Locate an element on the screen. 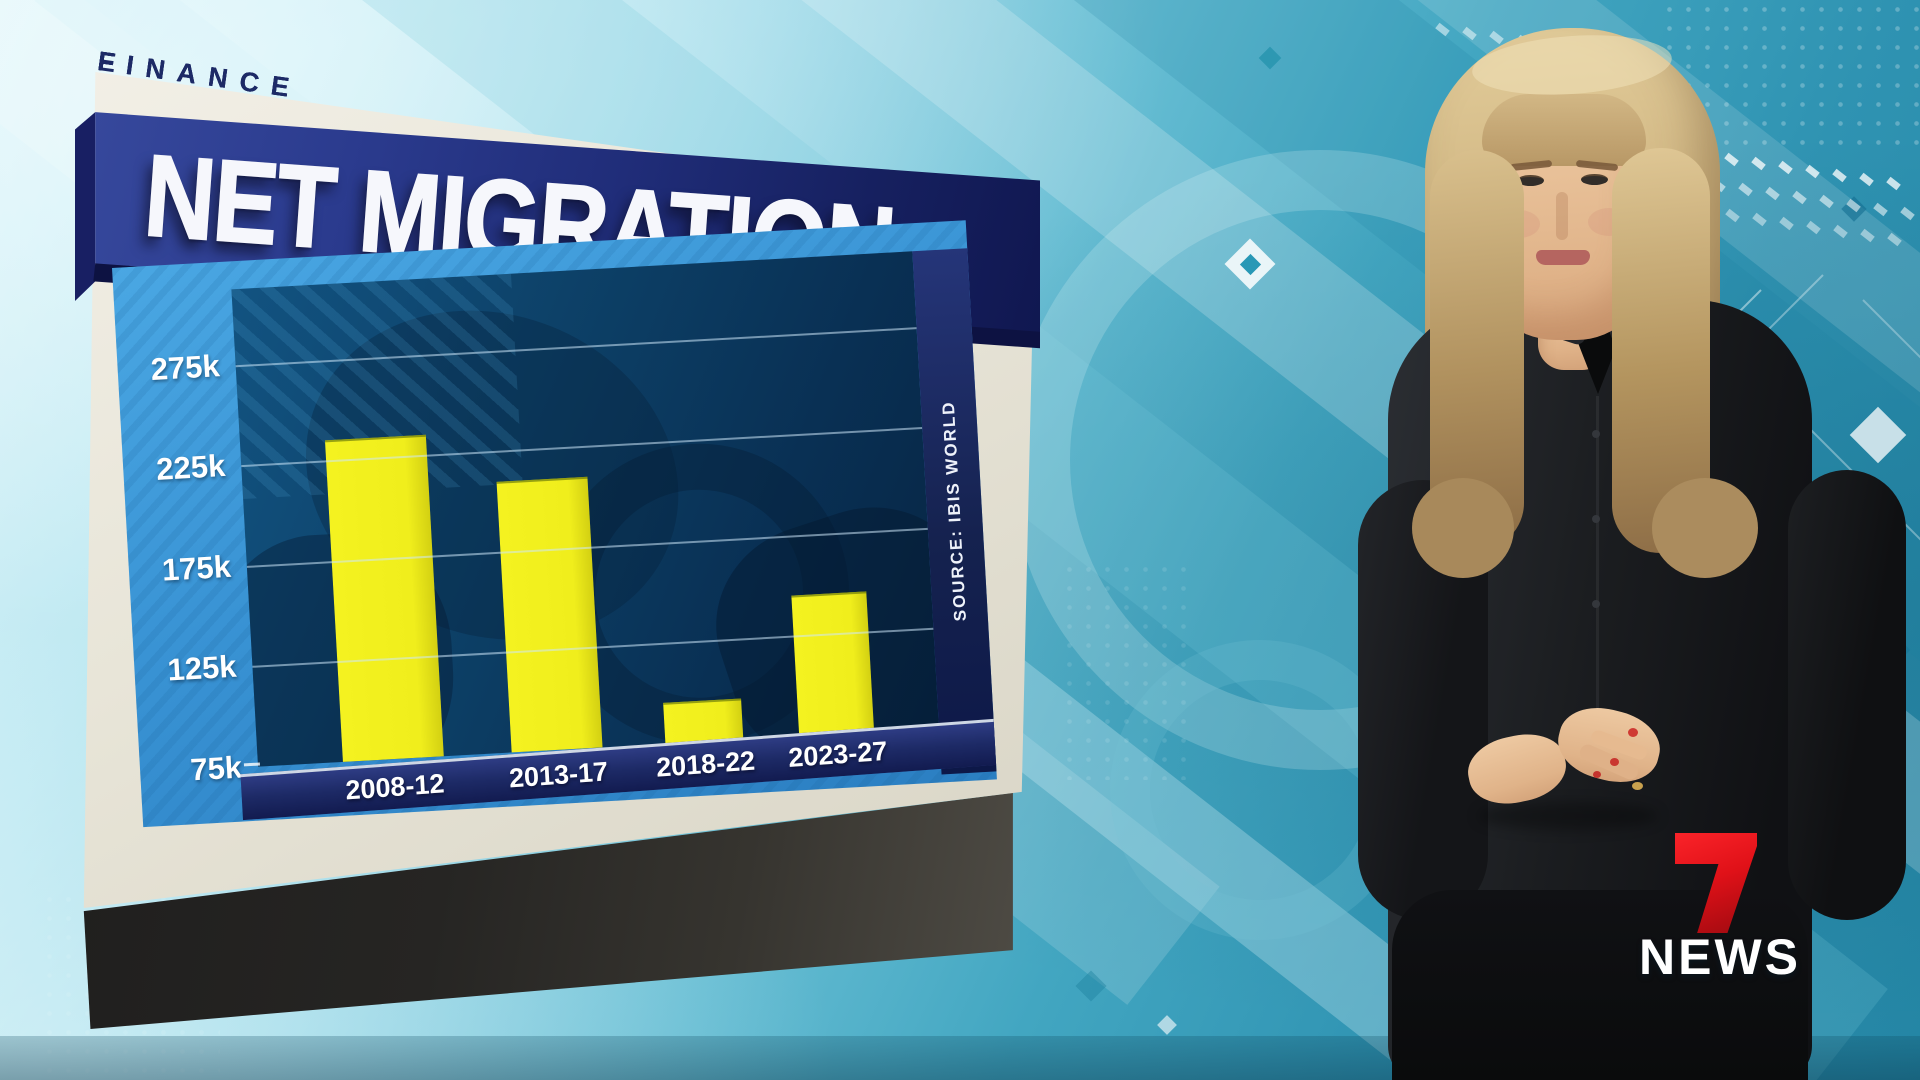 Image resolution: width=1920 pixels, height=1080 pixels. y-tick-label: 175k is located at coordinates (196, 568).